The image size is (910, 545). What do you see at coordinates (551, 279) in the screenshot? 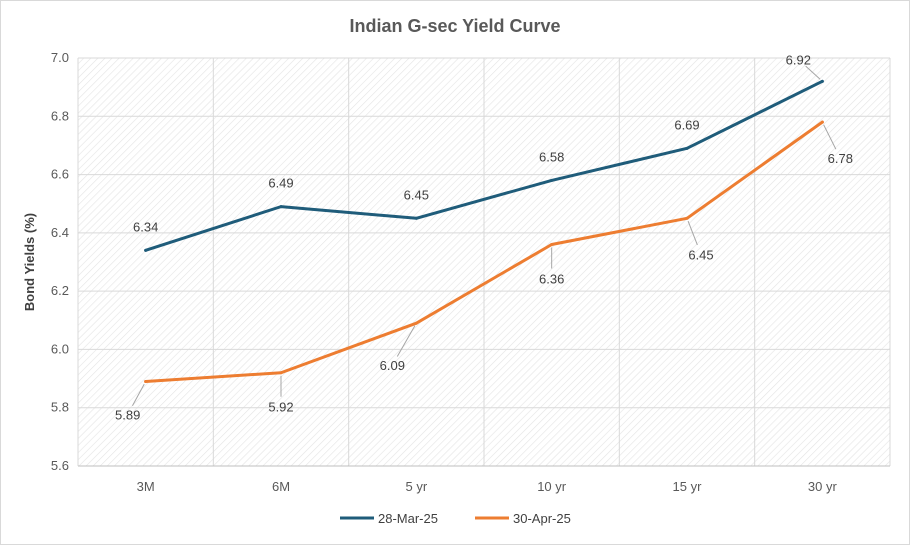
I see `data-label: 6.36` at bounding box center [551, 279].